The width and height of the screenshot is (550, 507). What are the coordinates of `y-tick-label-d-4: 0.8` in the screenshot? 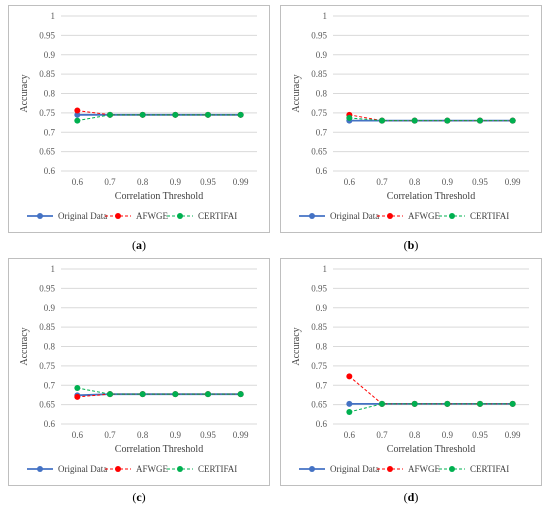 It's located at (322, 347).